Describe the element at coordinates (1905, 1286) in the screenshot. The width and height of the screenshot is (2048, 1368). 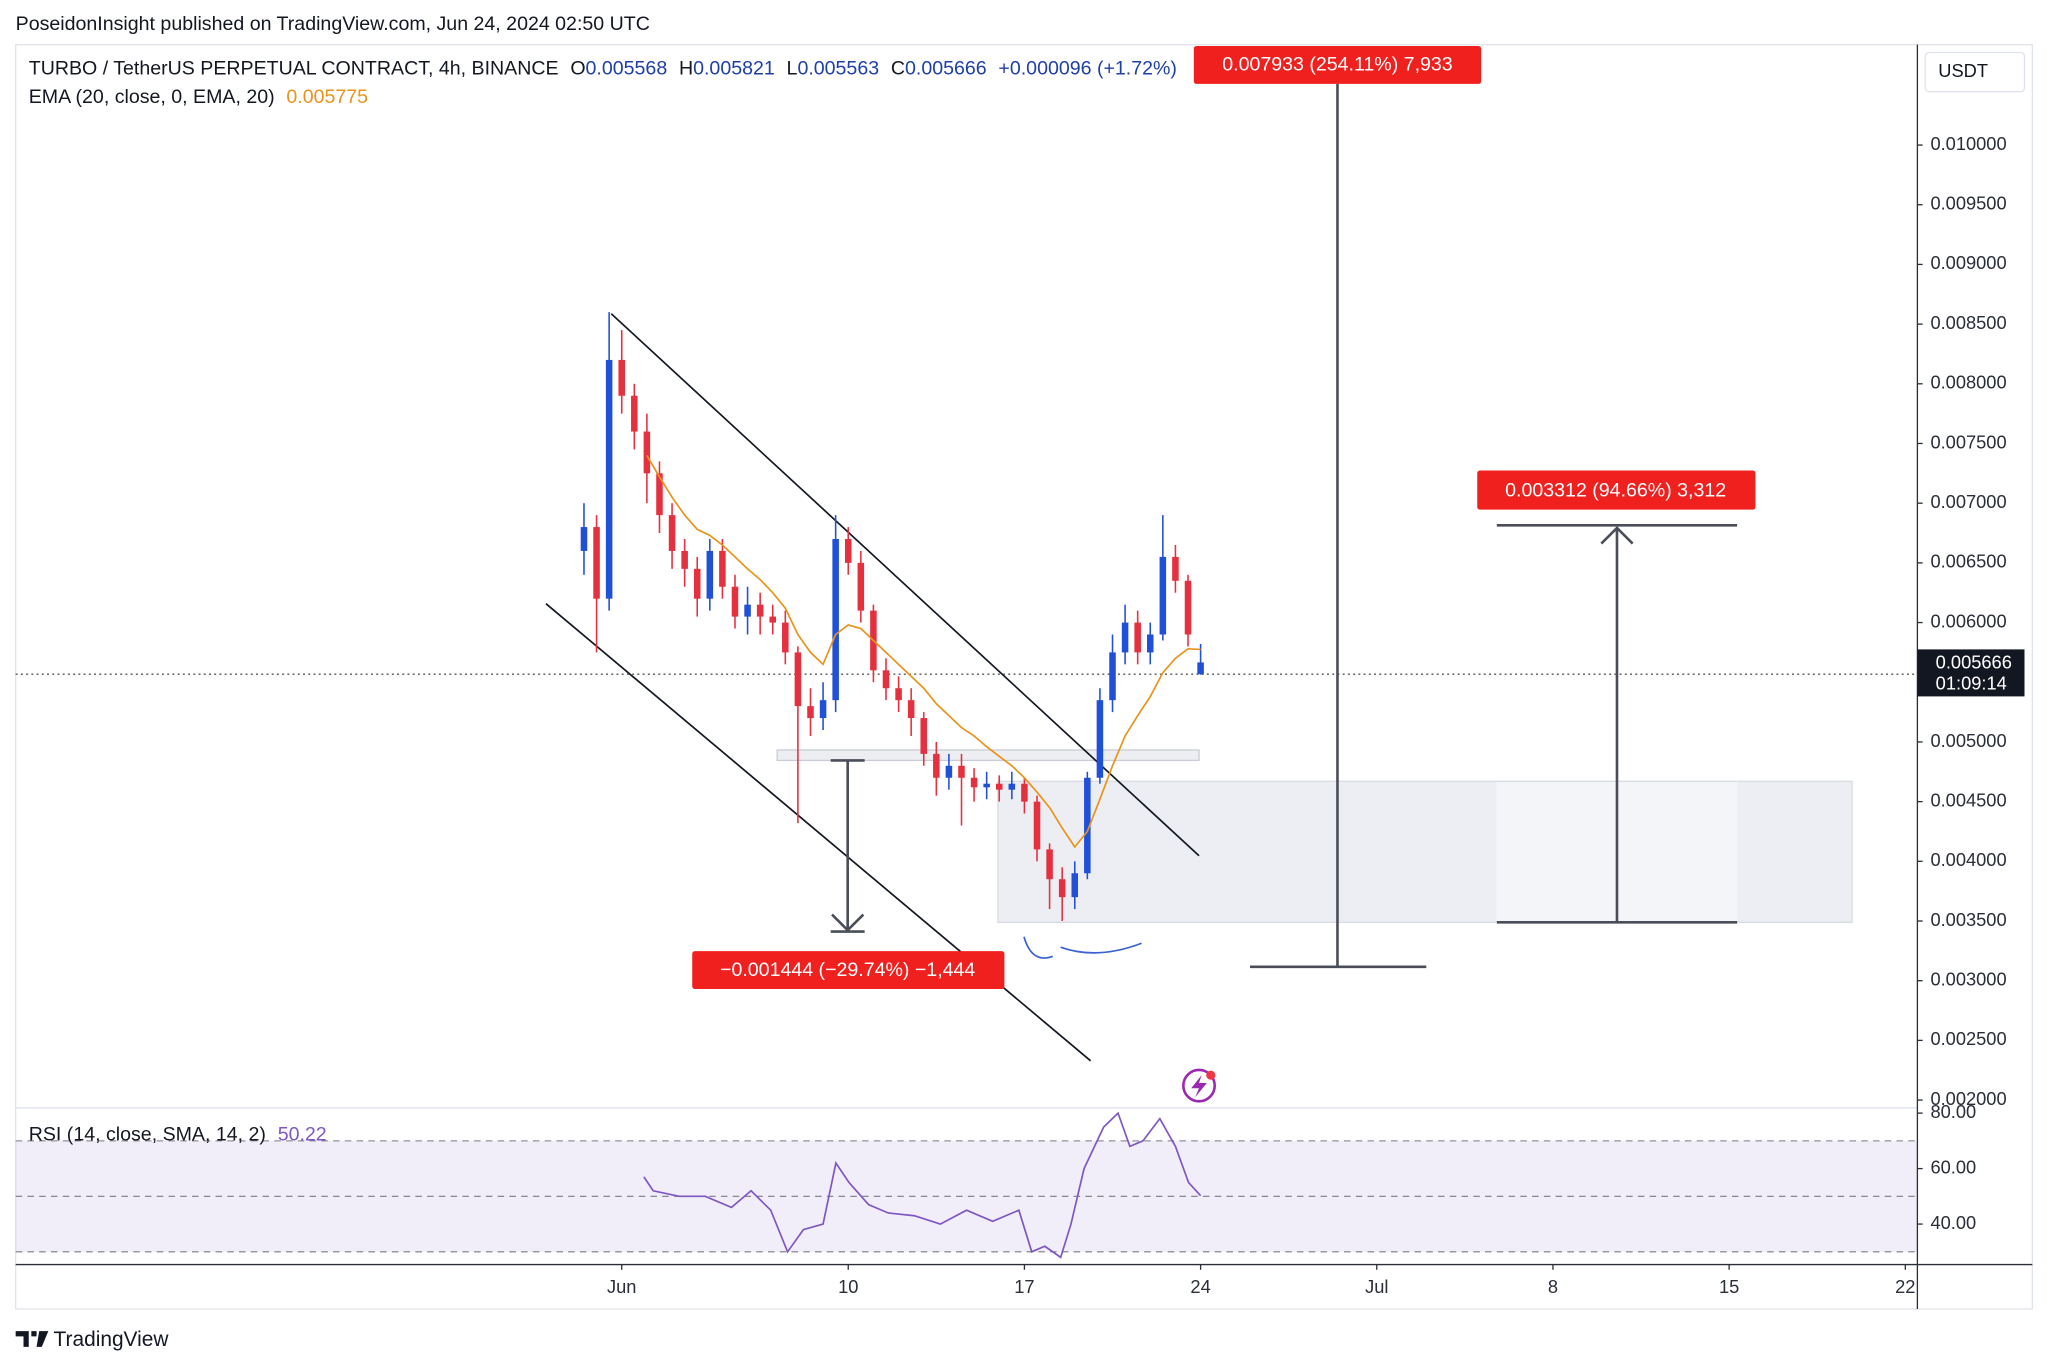
I see `x-tick-label: 22` at that location.